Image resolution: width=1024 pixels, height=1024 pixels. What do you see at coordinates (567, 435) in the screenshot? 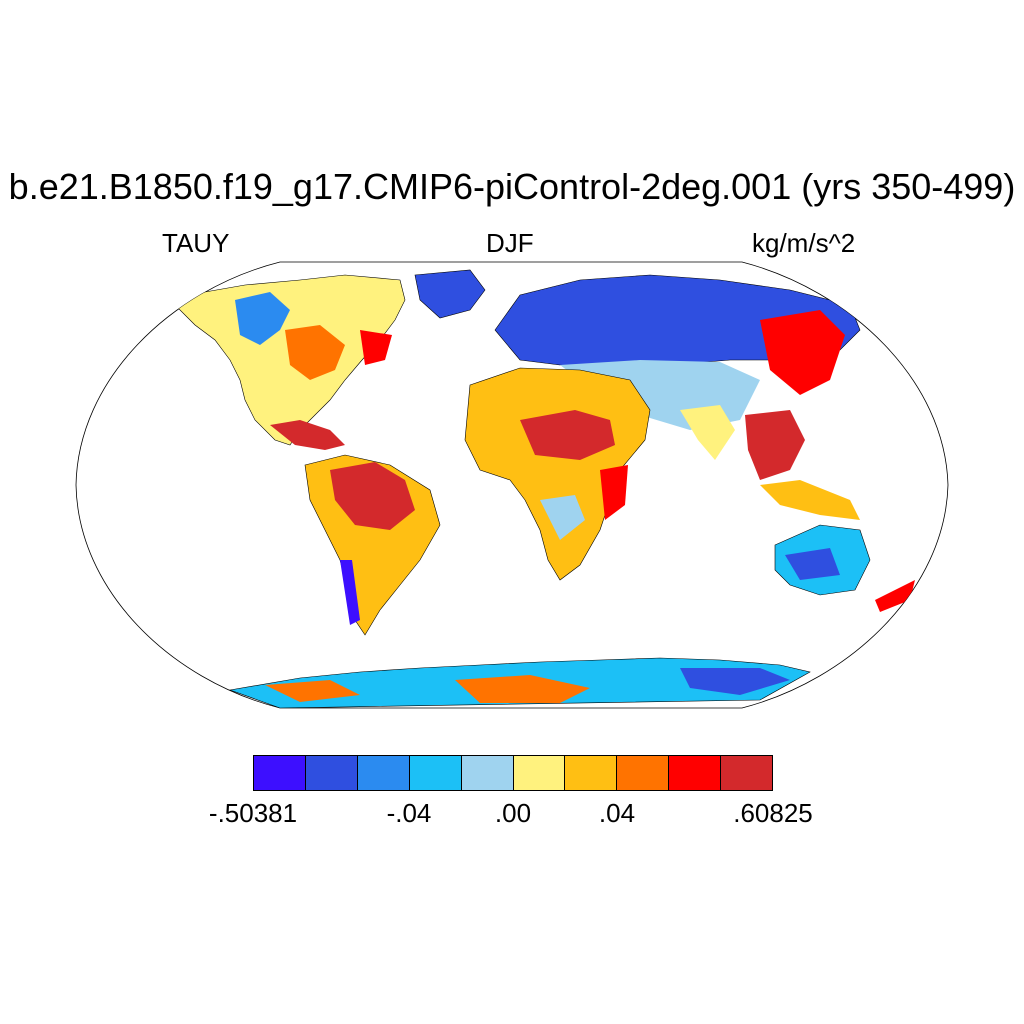
I see `sahara-high` at bounding box center [567, 435].